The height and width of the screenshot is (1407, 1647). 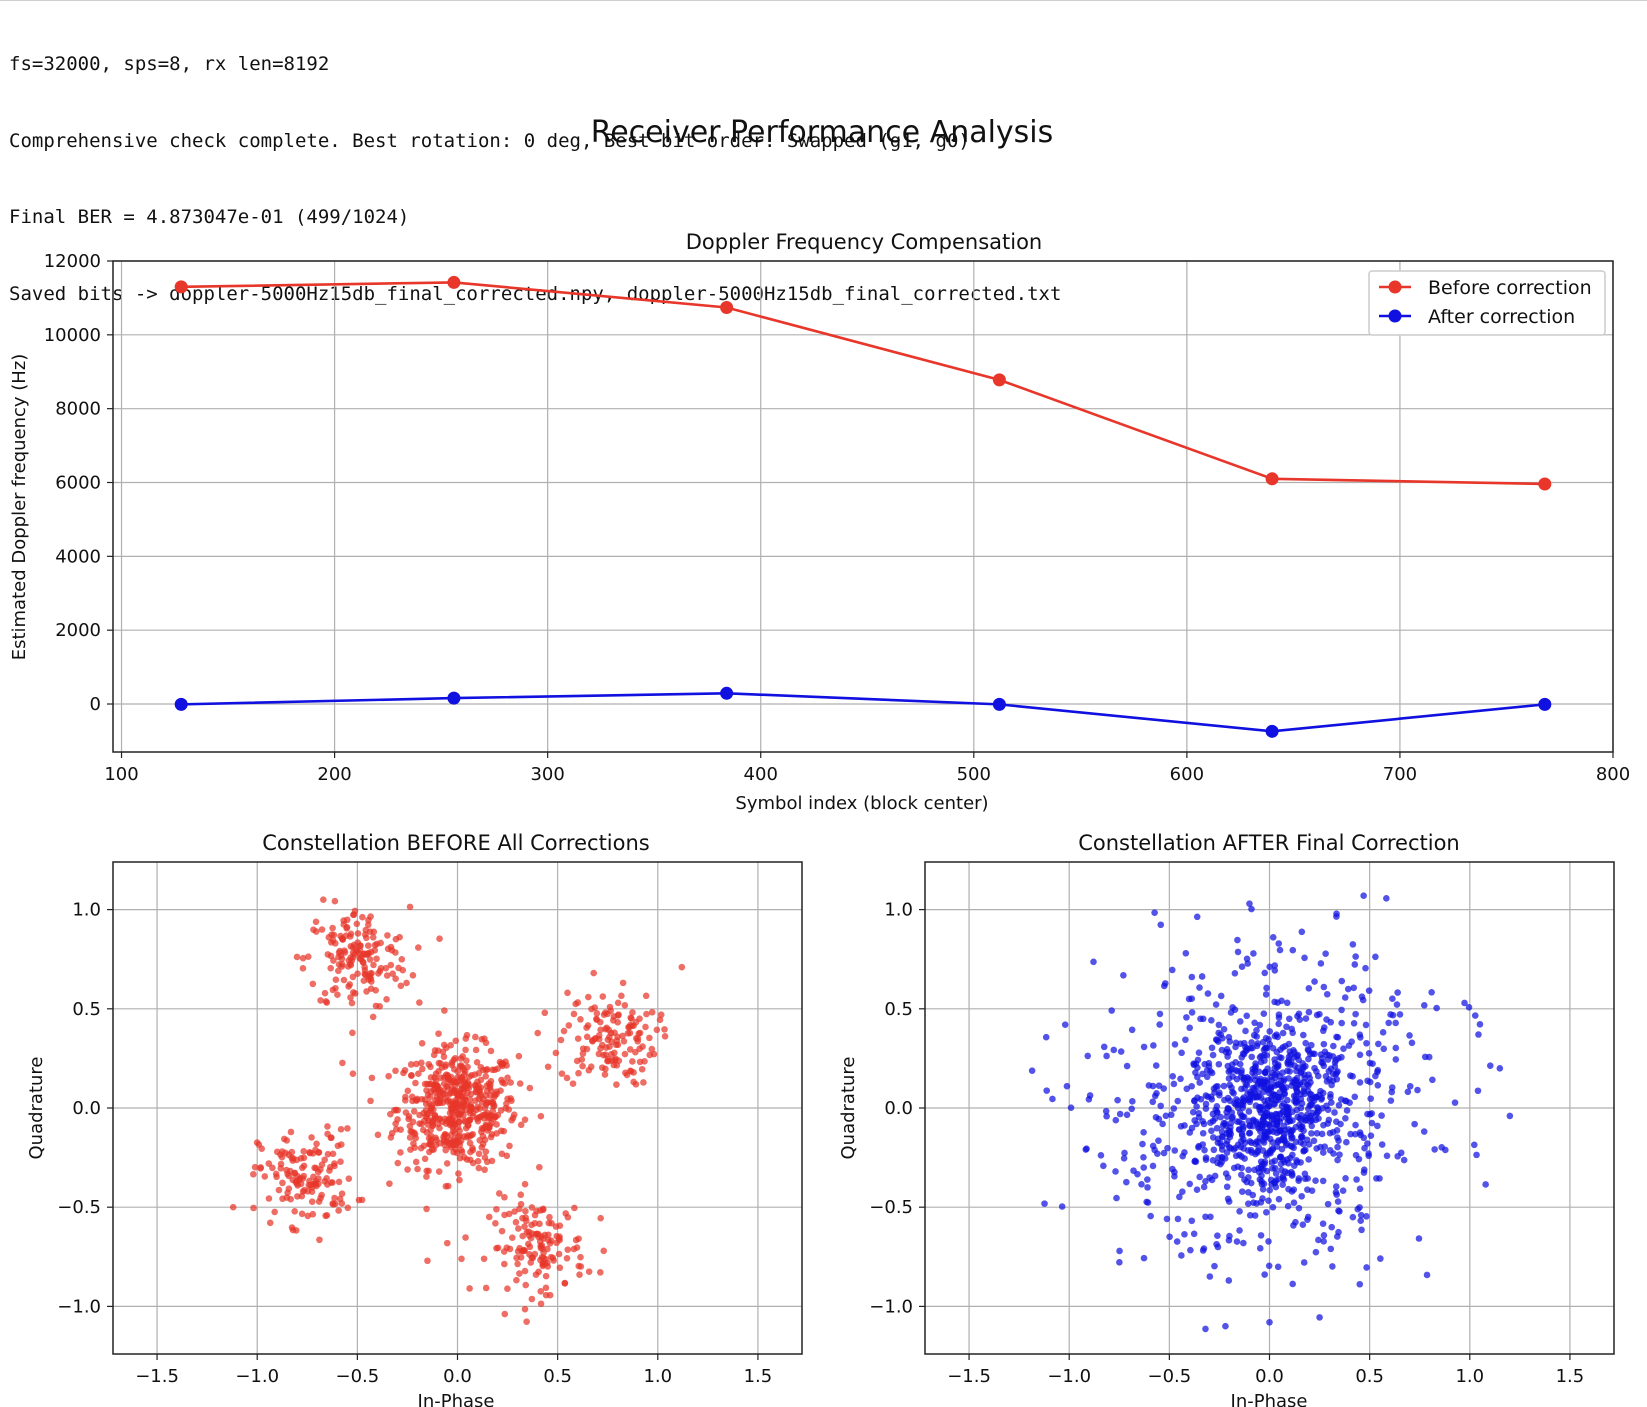 I want to click on x-tick-label: 0.0, so click(x=457, y=1376).